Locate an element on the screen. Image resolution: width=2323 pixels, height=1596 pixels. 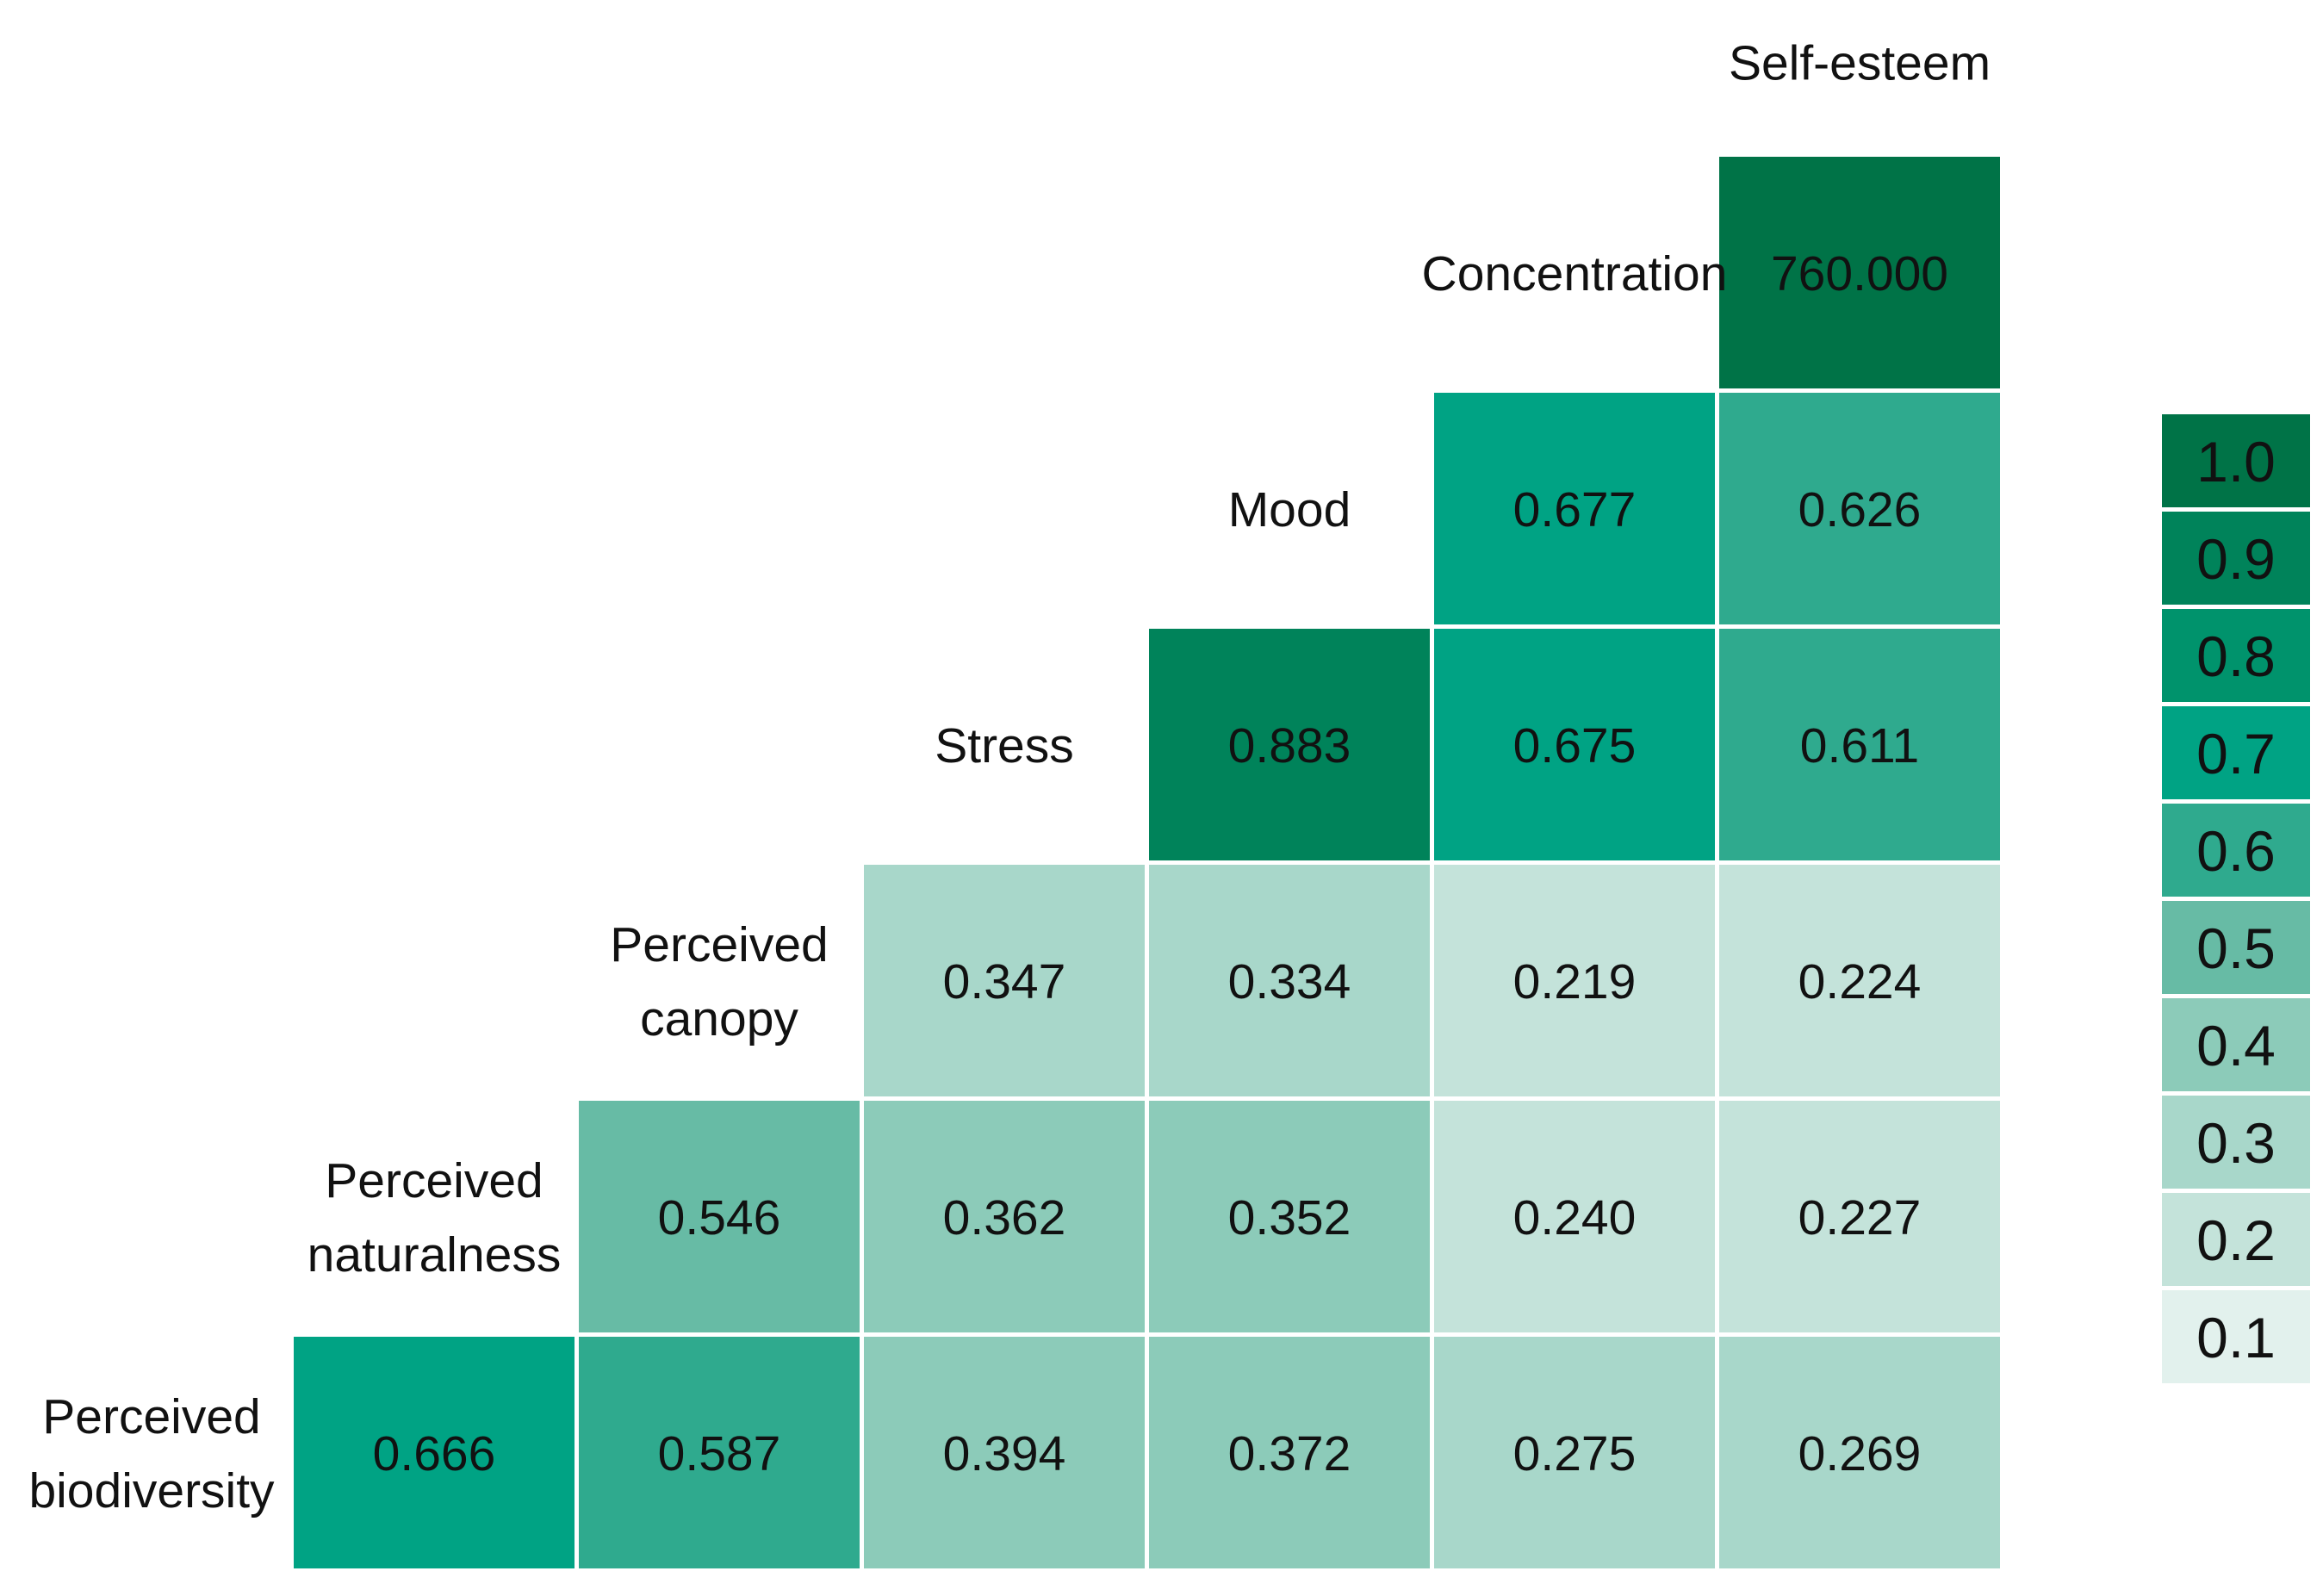
variable-label: Mood is located at coordinates (1289, 509).